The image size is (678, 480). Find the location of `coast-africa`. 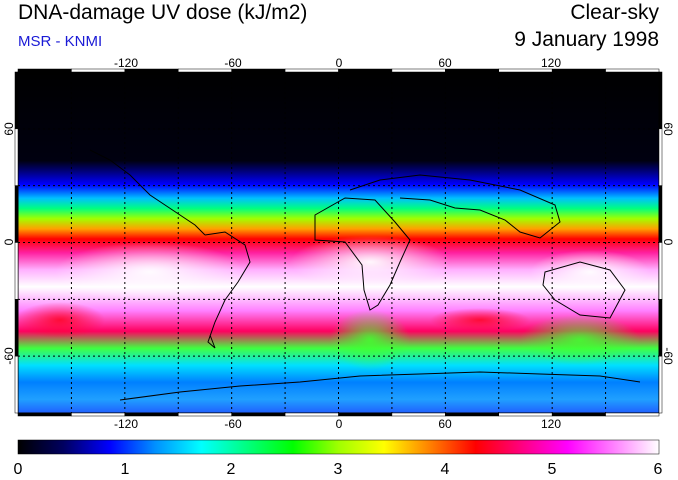

coast-africa is located at coordinates (362, 254).